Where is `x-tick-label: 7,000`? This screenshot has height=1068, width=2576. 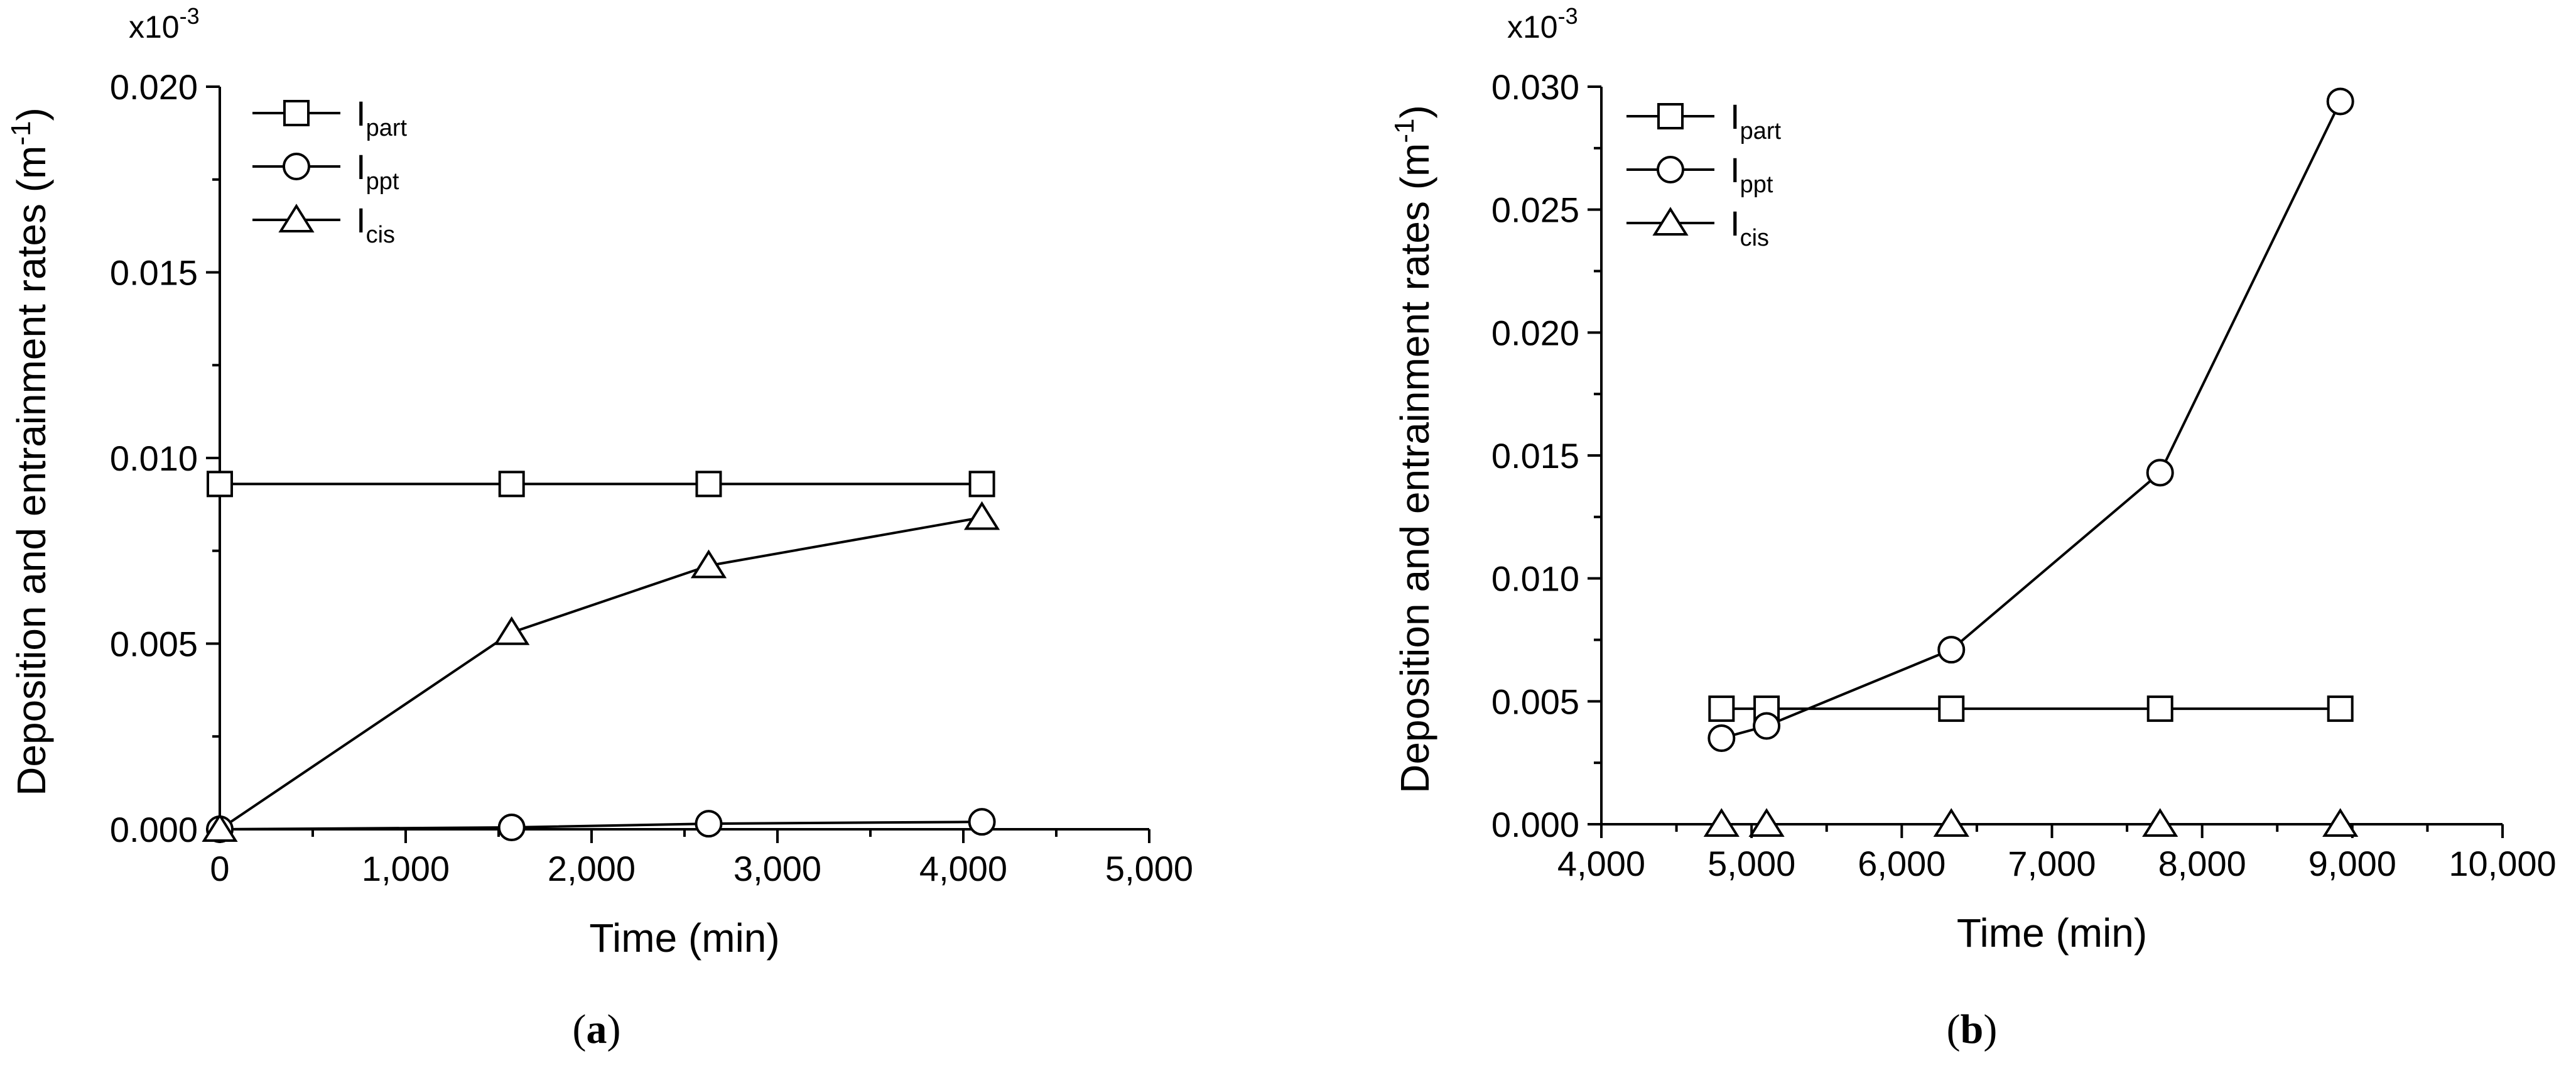 x-tick-label: 7,000 is located at coordinates (2052, 864).